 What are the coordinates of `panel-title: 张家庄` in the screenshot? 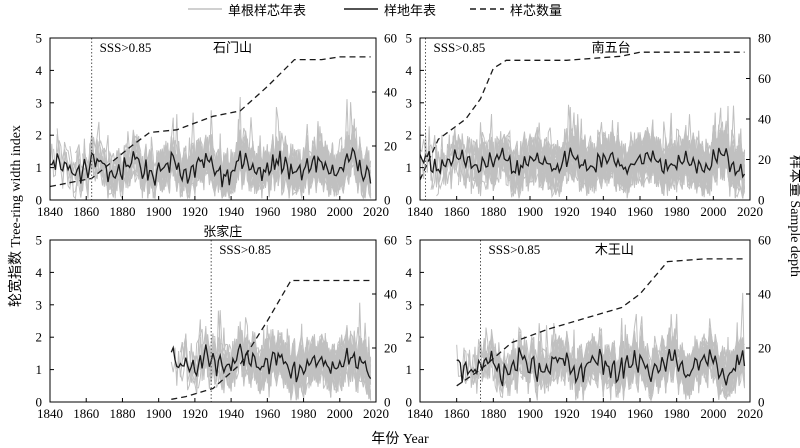 It's located at (222, 231).